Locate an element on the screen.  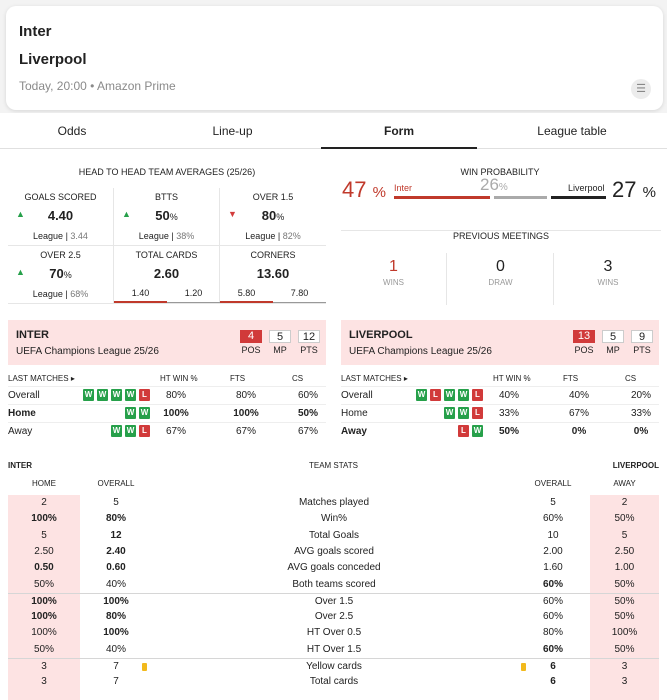
draw-pct: 26% is located at coordinates (494, 184).